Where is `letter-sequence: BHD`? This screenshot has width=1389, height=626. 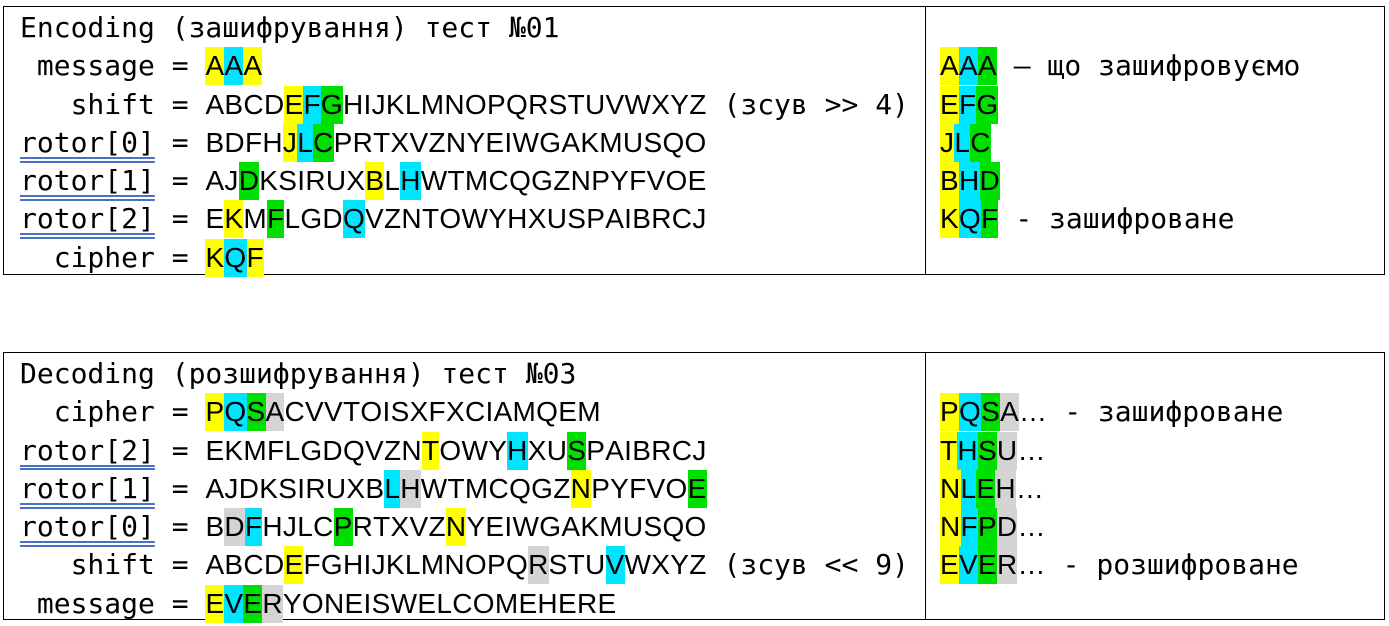 letter-sequence: BHD is located at coordinates (970, 181).